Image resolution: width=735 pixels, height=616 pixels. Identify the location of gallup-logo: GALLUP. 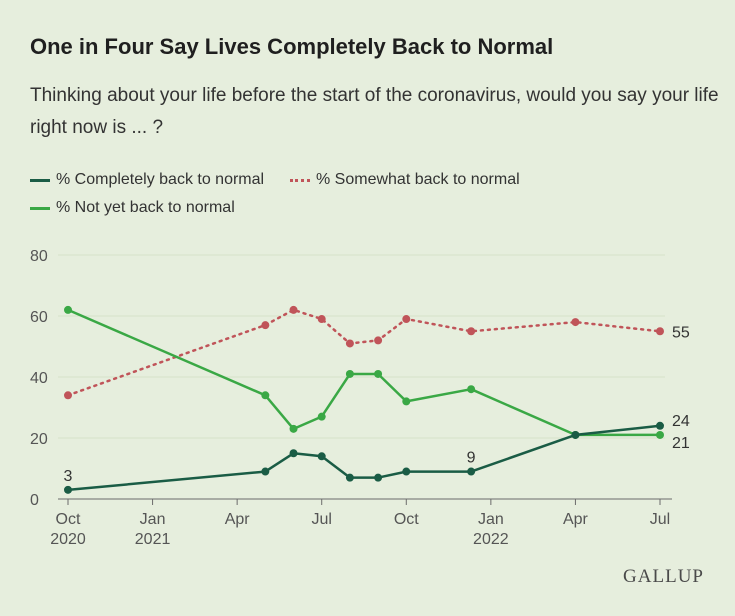
(663, 576).